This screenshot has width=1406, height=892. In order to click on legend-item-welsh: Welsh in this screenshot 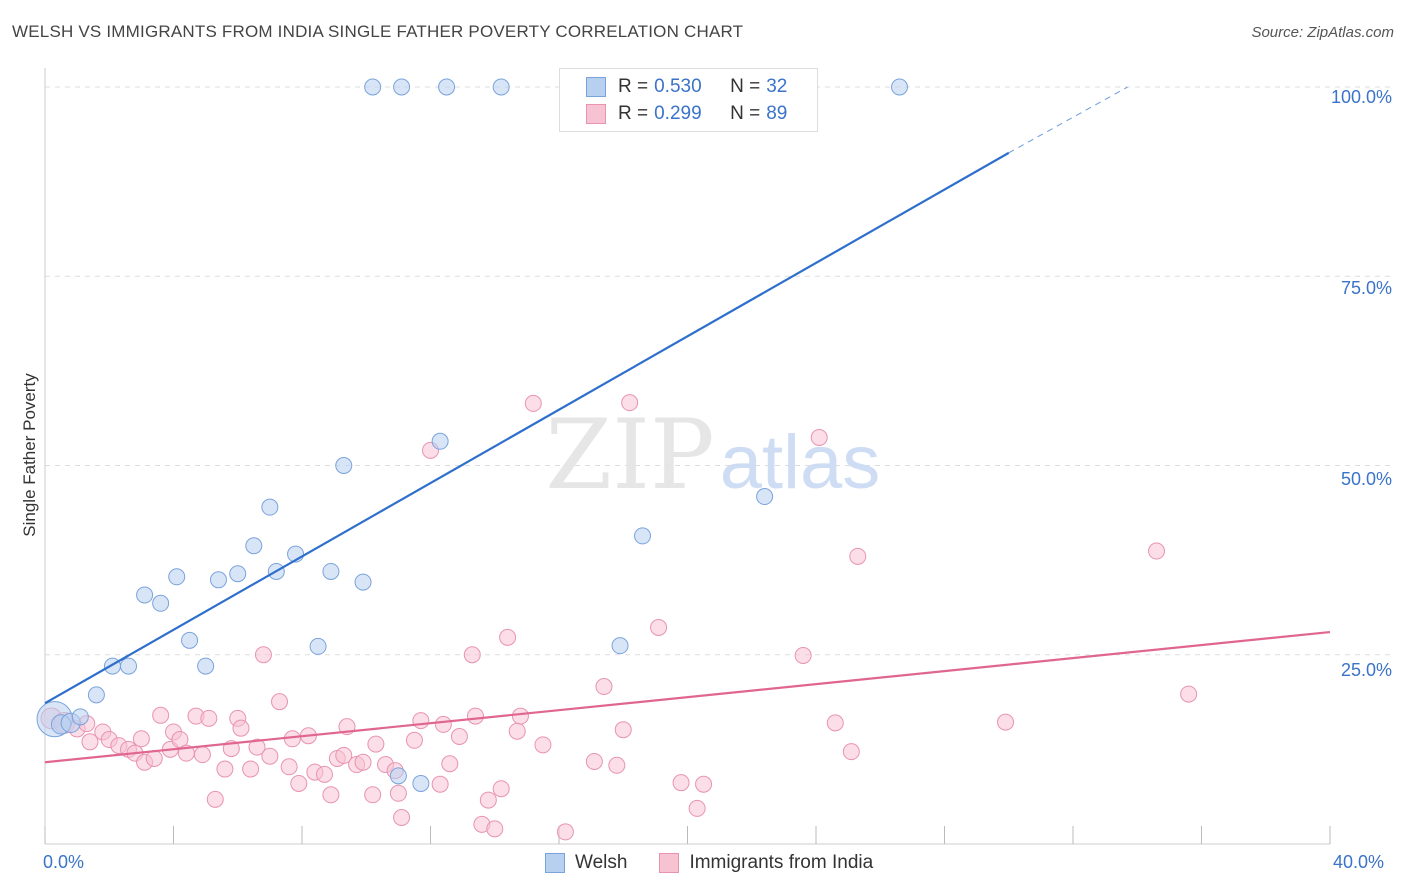, I will do `click(586, 863)`.